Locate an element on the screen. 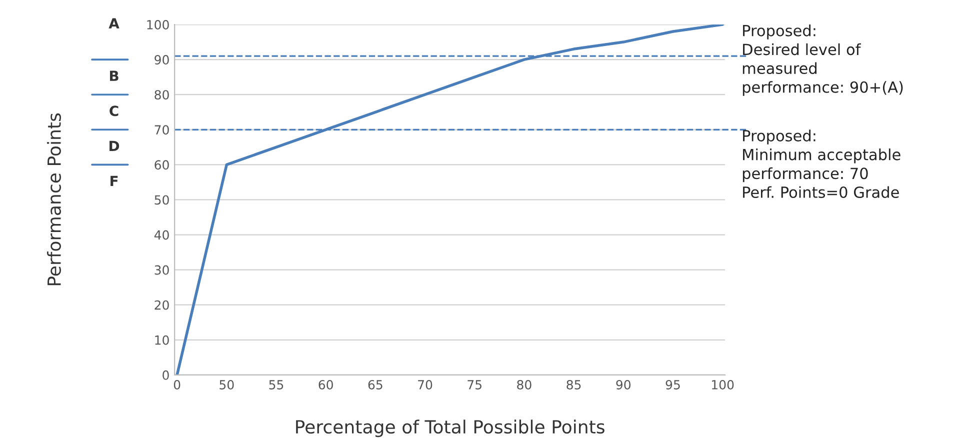 This screenshot has width=954, height=438. y-tick-label: 60 is located at coordinates (161, 165).